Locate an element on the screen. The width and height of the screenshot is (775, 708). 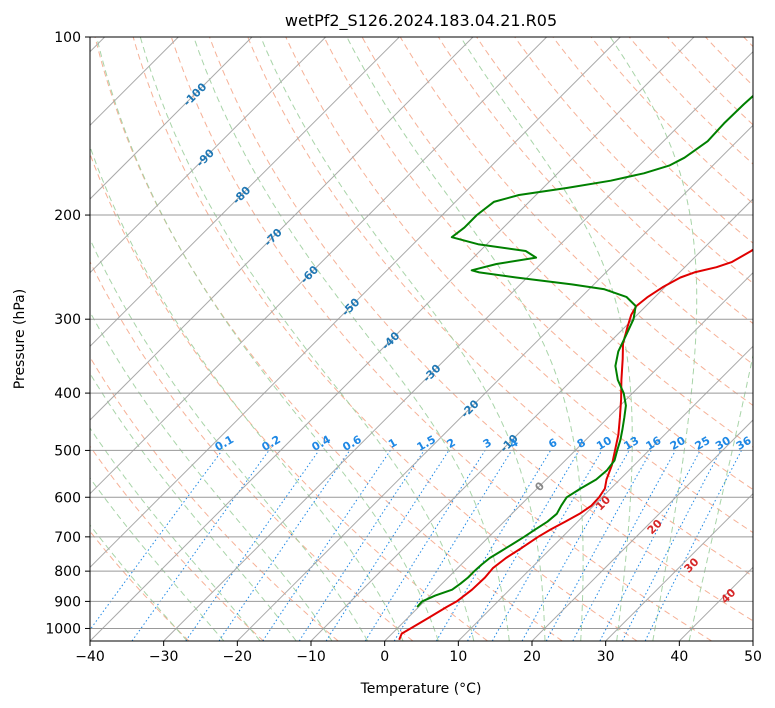
chart-title: wetPf2_S126.2024.183.04.21.R05 is located at coordinates (421, 21).